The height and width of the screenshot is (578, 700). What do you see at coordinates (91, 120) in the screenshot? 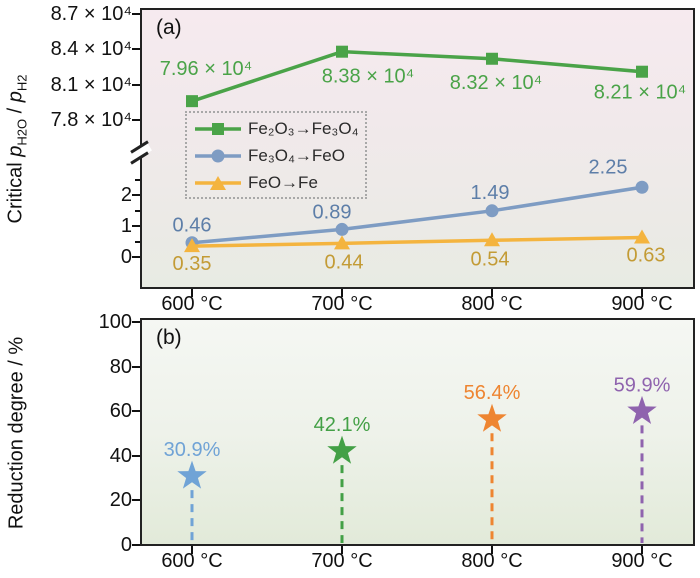
I see `y-tick-label: 7.8 × 10⁴` at bounding box center [91, 120].